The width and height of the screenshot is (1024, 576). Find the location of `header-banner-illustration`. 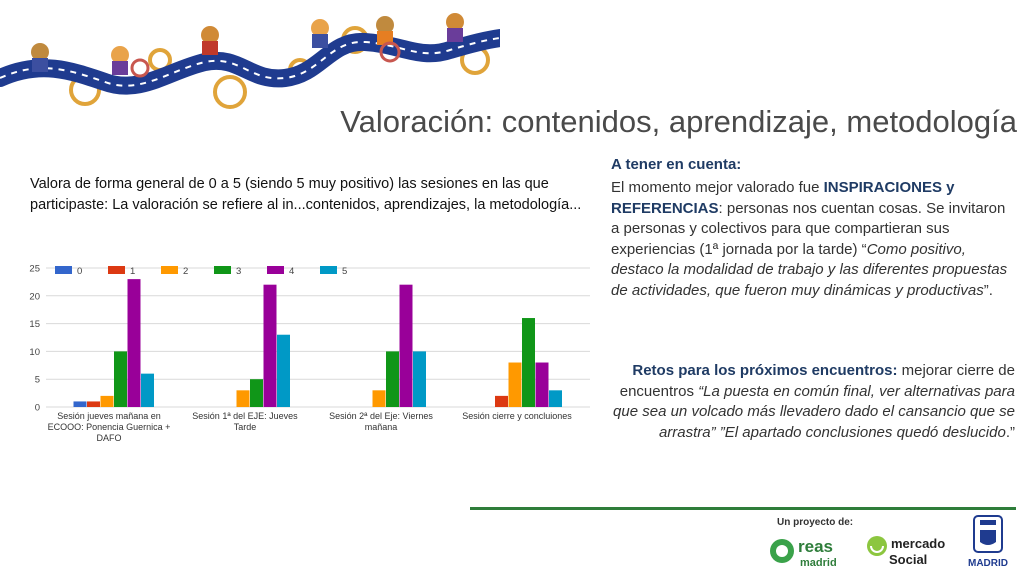

header-banner-illustration is located at coordinates (250, 61).